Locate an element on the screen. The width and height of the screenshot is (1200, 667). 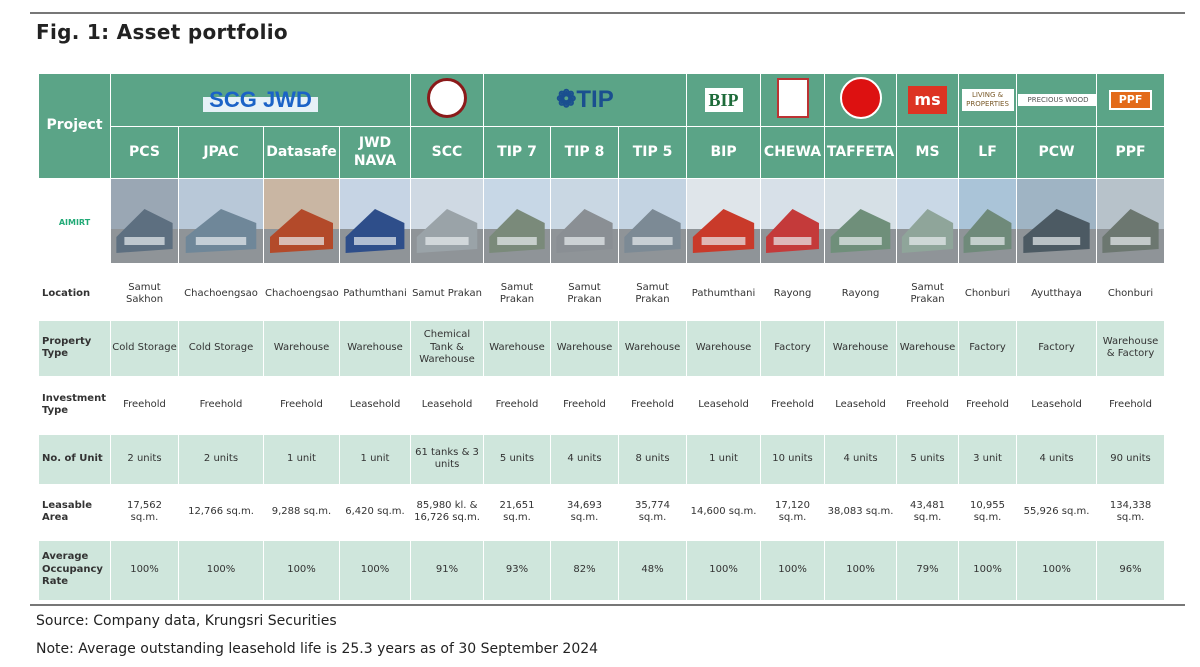
bottom-rule is located at coordinates (607, 605).